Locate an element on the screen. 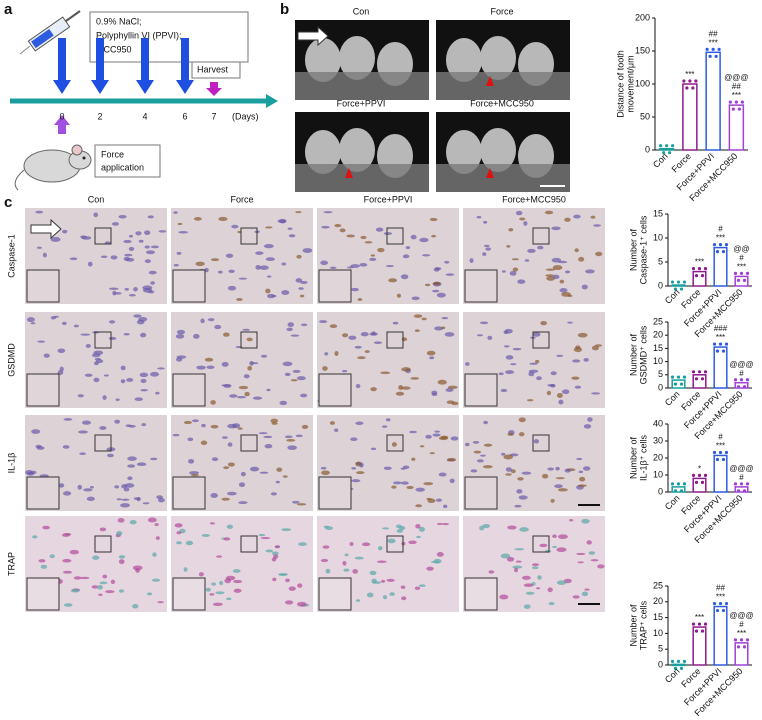 The width and height of the screenshot is (762, 720). y-axis-label: Number of is located at coordinates (633, 625).